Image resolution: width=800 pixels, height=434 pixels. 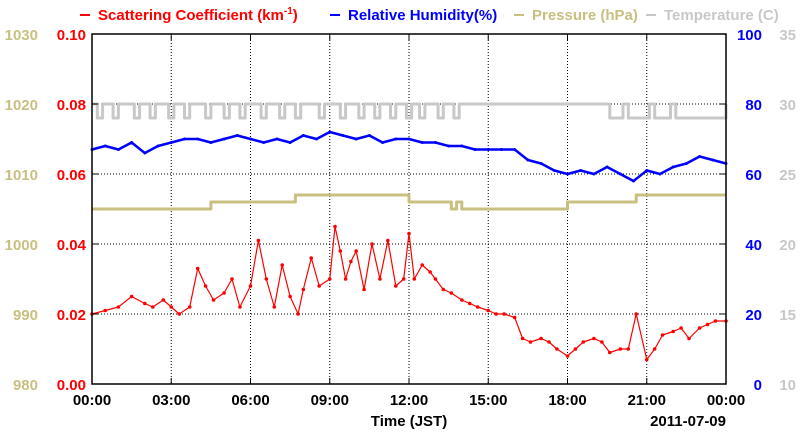 I want to click on legend-label-pressure: Pressure (hPa), so click(x=585, y=15).